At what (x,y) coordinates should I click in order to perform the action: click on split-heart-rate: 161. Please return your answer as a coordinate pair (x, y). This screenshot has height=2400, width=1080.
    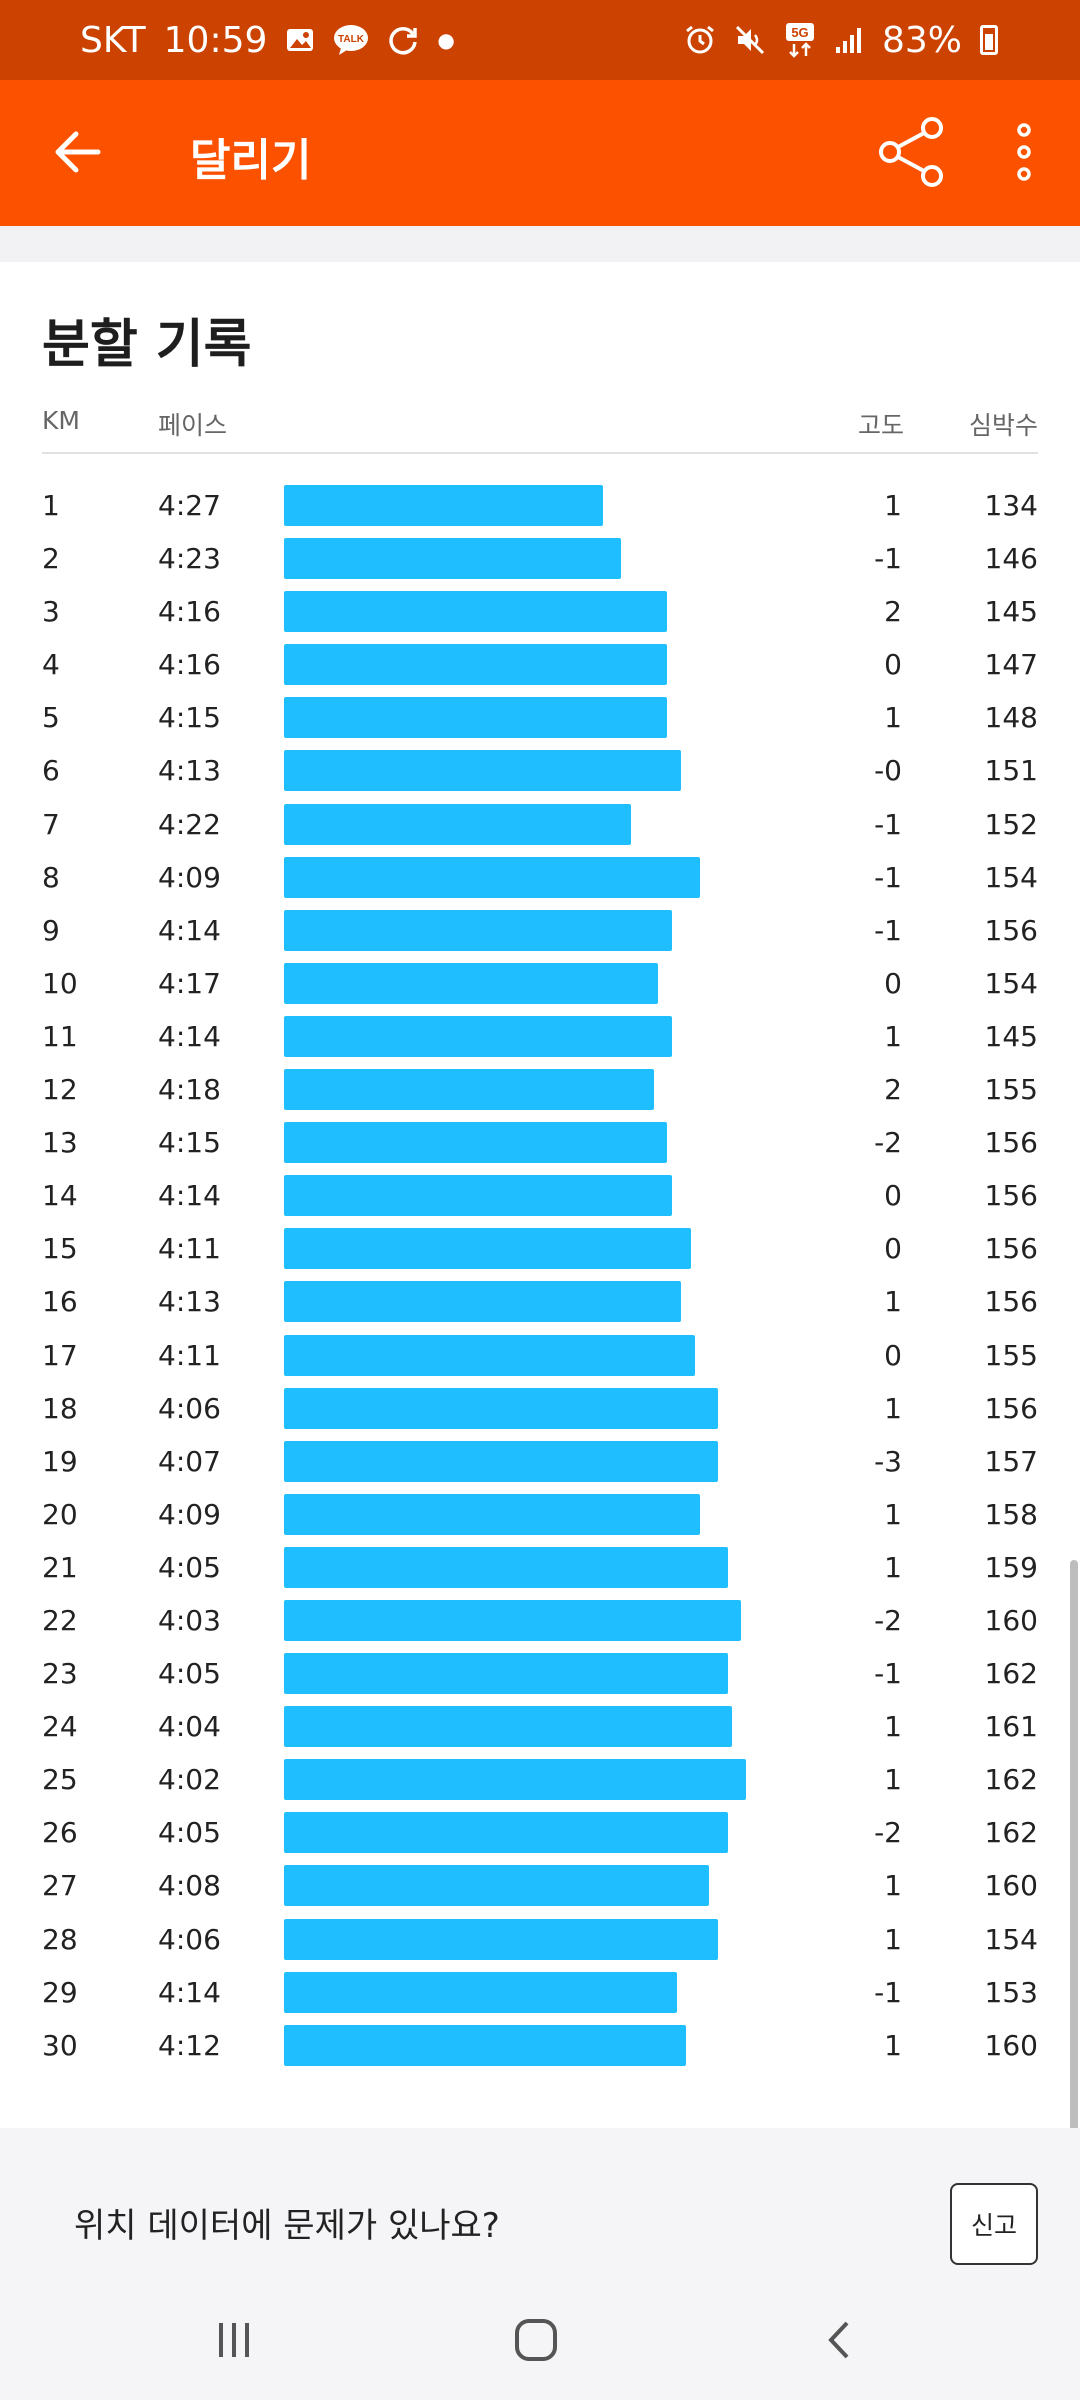
    Looking at the image, I should click on (1011, 1727).